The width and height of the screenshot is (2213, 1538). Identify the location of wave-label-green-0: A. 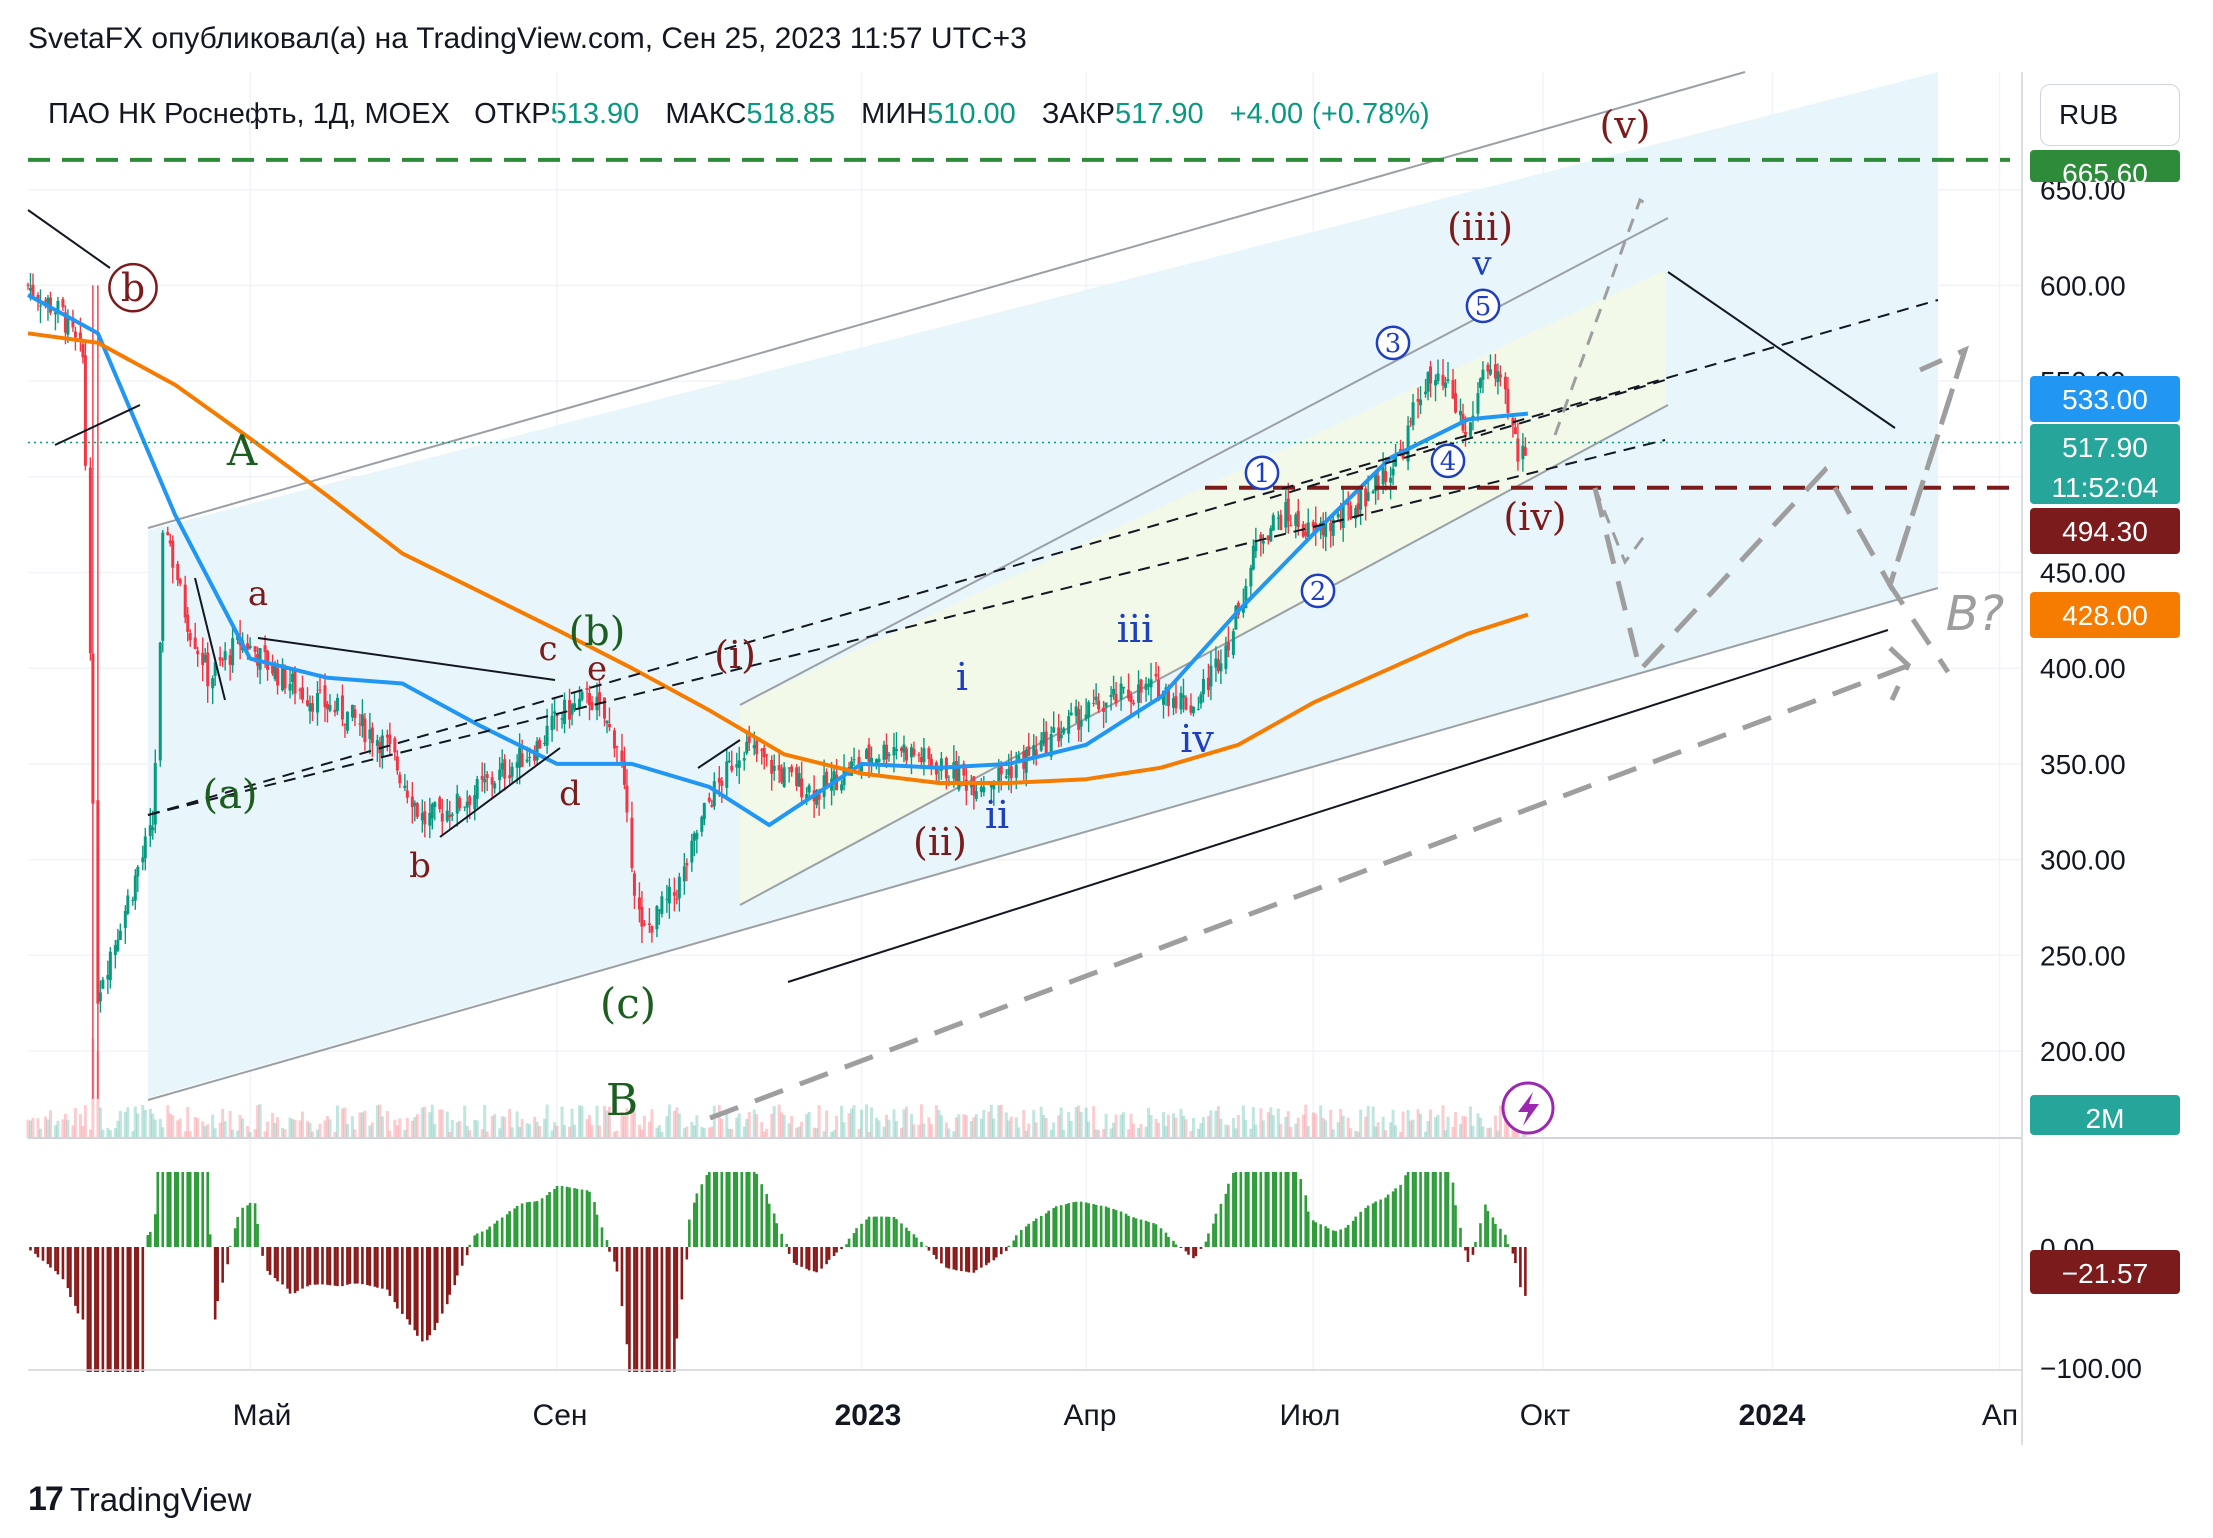
(242, 450).